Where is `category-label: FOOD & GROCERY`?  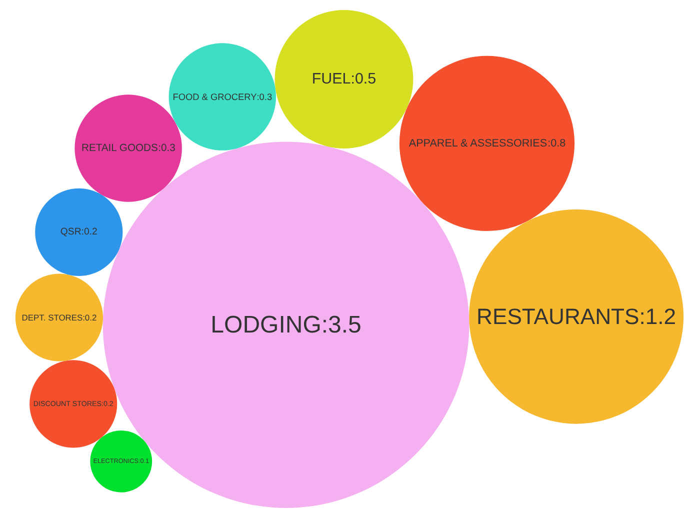
category-label: FOOD & GROCERY is located at coordinates (214, 97).